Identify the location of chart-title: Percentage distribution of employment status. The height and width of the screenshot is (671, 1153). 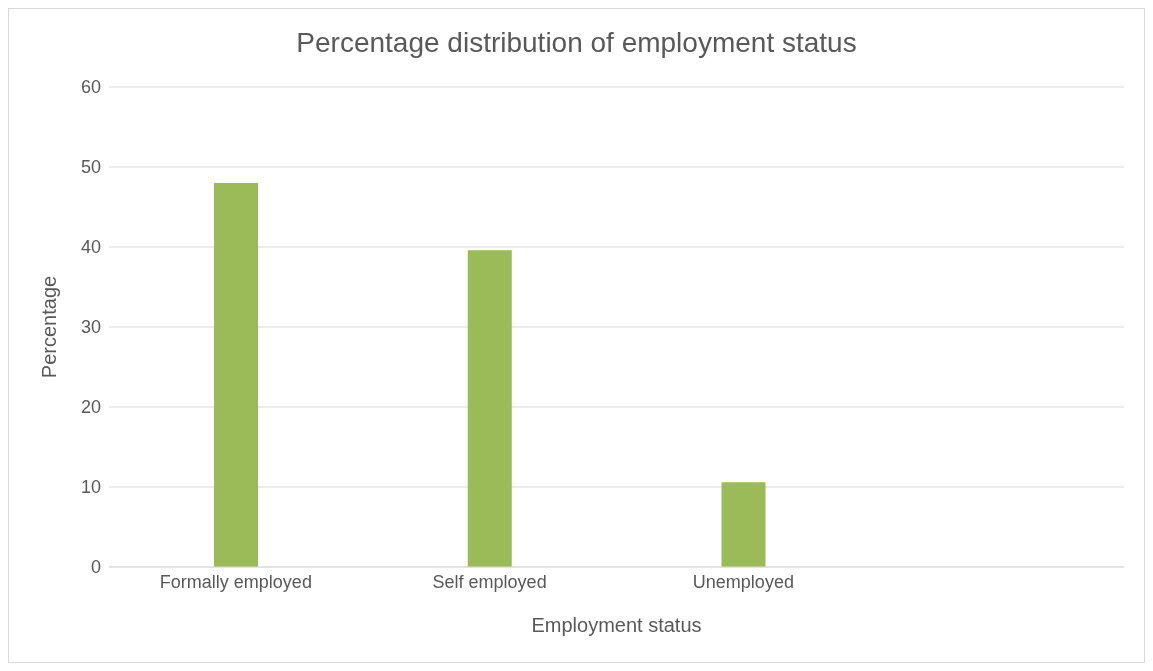
(576, 43).